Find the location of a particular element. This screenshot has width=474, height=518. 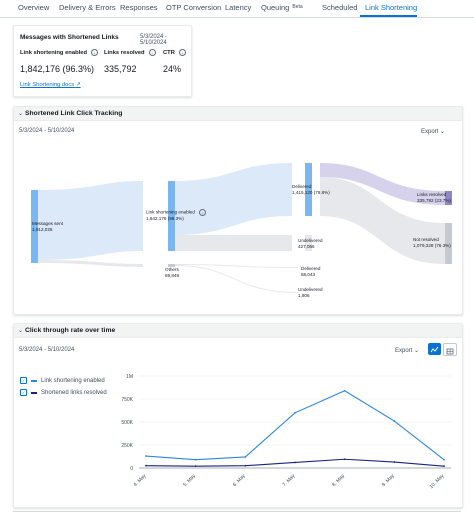

flow-sent-others is located at coordinates (90, 263).